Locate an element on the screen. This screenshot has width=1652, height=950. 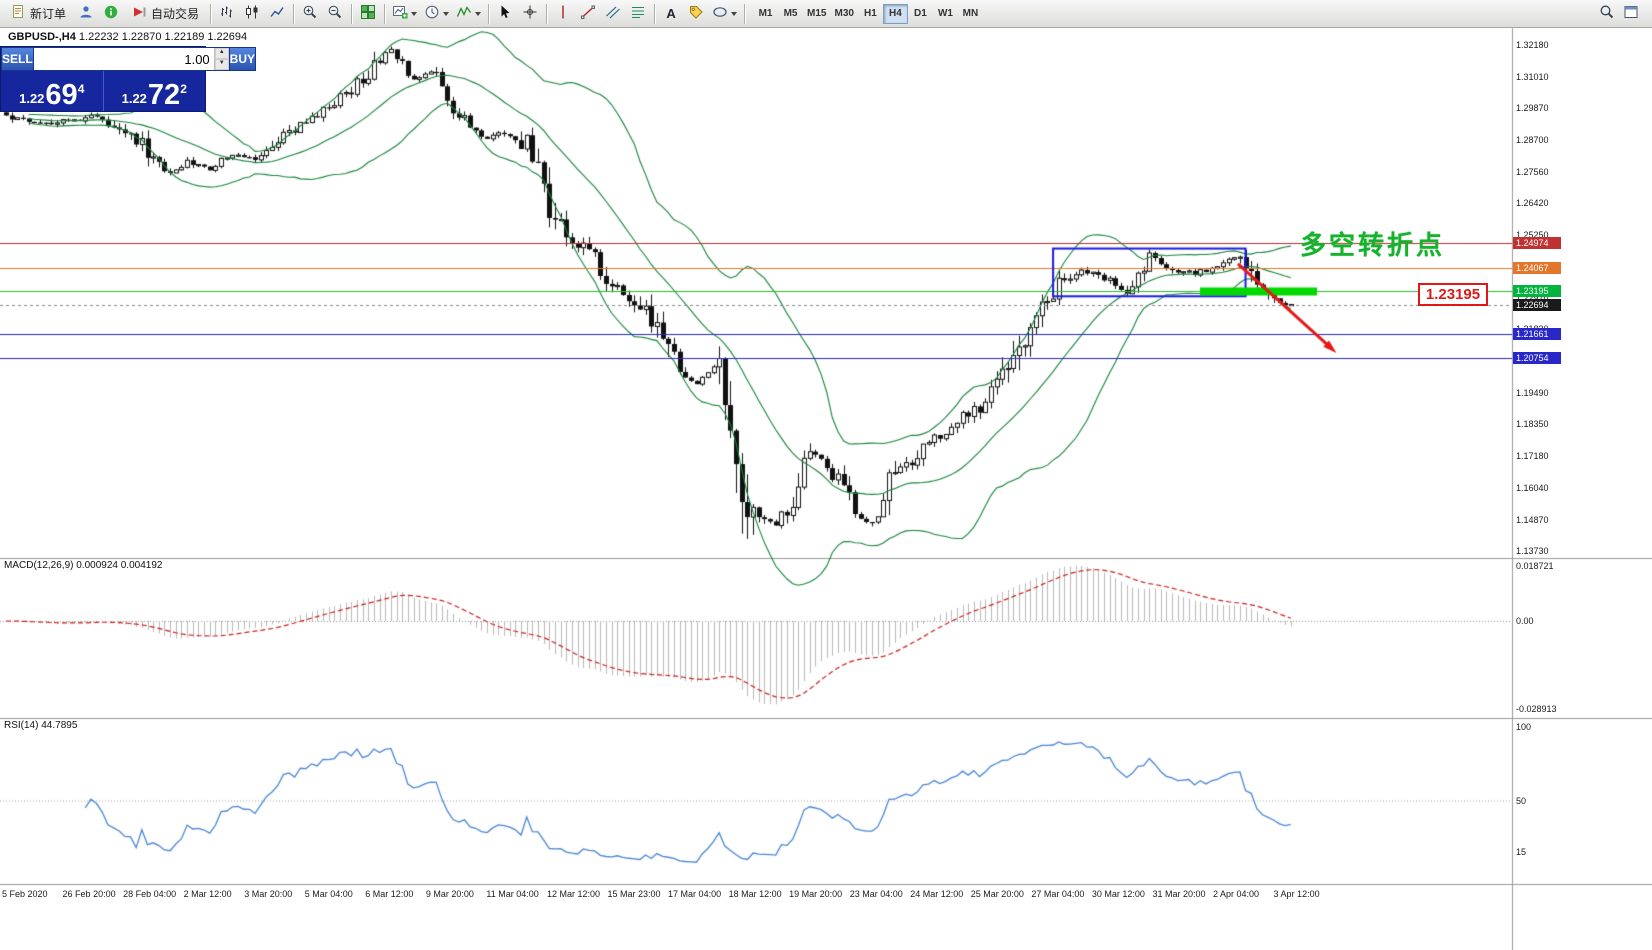
shapes-icon is located at coordinates (720, 13).